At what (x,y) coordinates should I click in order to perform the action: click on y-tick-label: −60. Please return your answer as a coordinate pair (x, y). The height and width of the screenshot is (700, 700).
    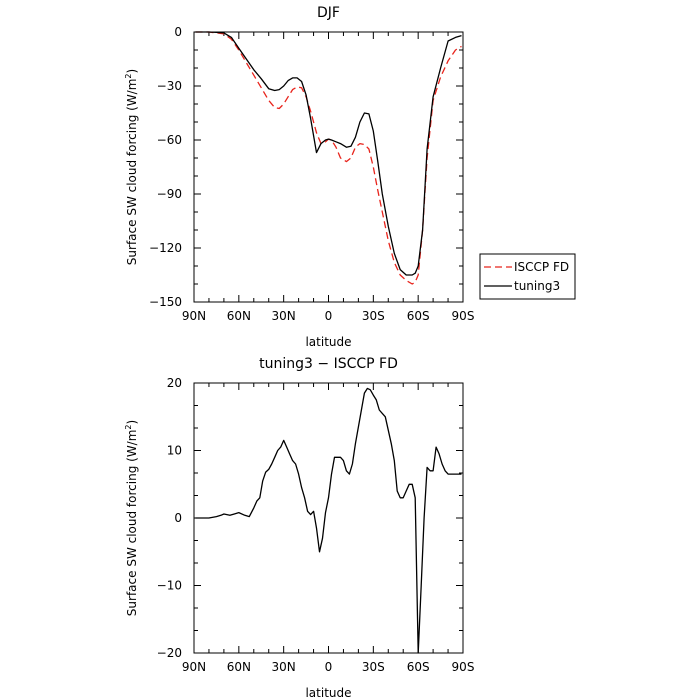
    Looking at the image, I should click on (169, 140).